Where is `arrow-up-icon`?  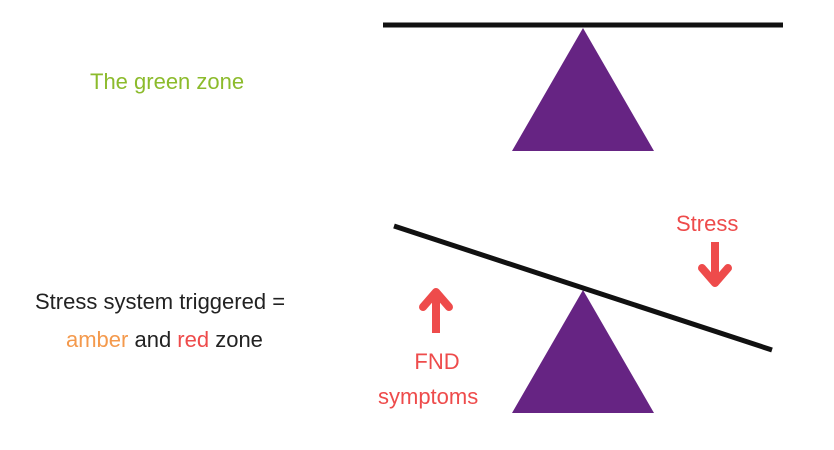 arrow-up-icon is located at coordinates (436, 310).